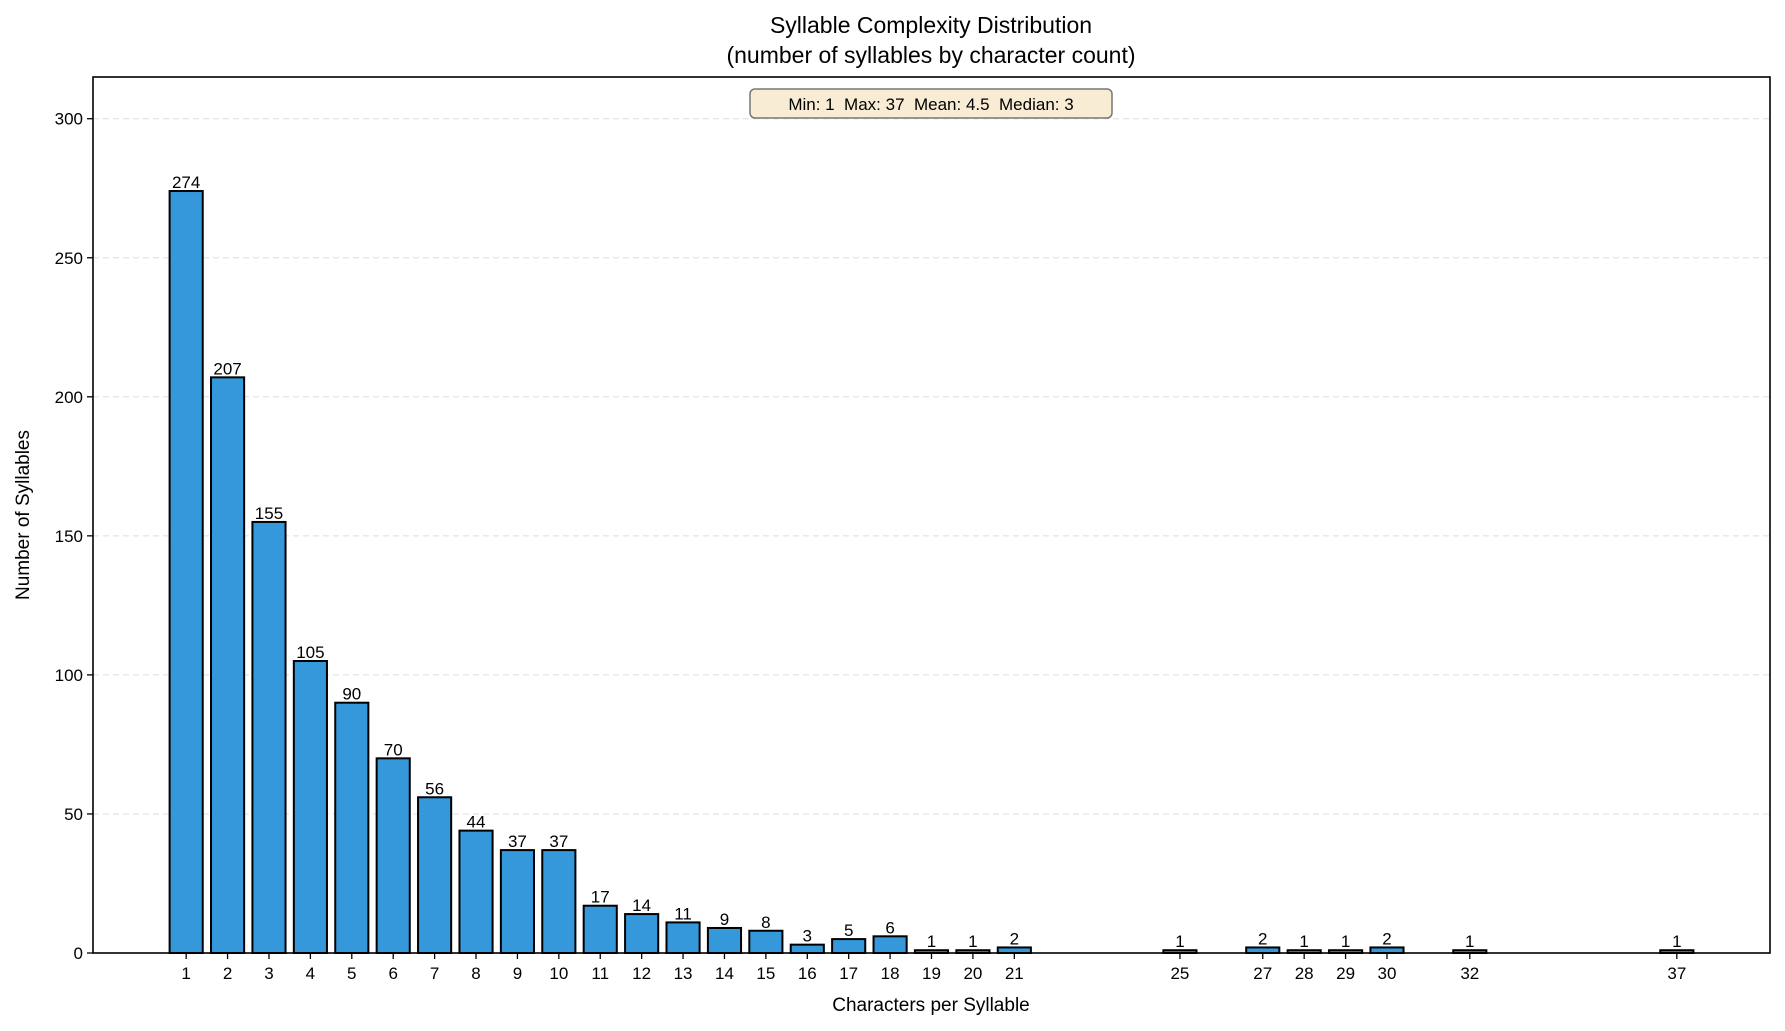 The width and height of the screenshot is (1785, 1031). Describe the element at coordinates (1304, 973) in the screenshot. I see `x-tick-label: 28` at that location.